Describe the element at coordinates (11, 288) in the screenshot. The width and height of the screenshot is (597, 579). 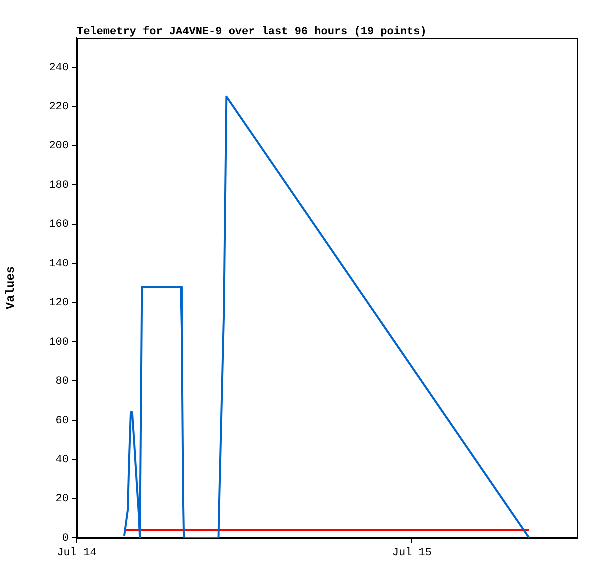
I see `y-axis-title: Values` at that location.